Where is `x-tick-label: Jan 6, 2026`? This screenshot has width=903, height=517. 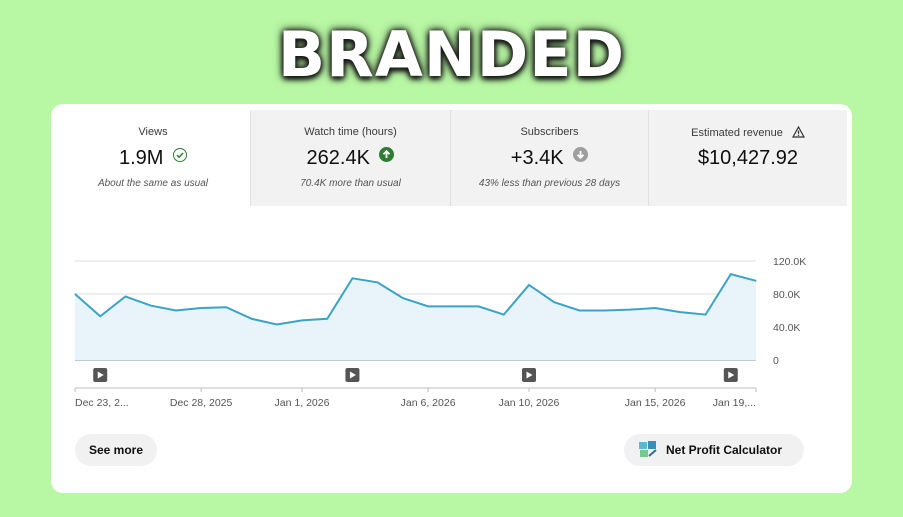 x-tick-label: Jan 6, 2026 is located at coordinates (428, 403).